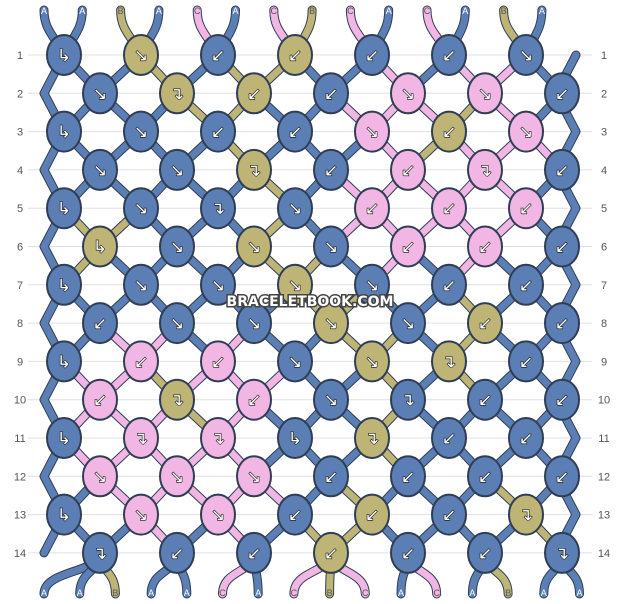 The height and width of the screenshot is (604, 620). What do you see at coordinates (603, 439) in the screenshot?
I see `row-number-right: 11` at bounding box center [603, 439].